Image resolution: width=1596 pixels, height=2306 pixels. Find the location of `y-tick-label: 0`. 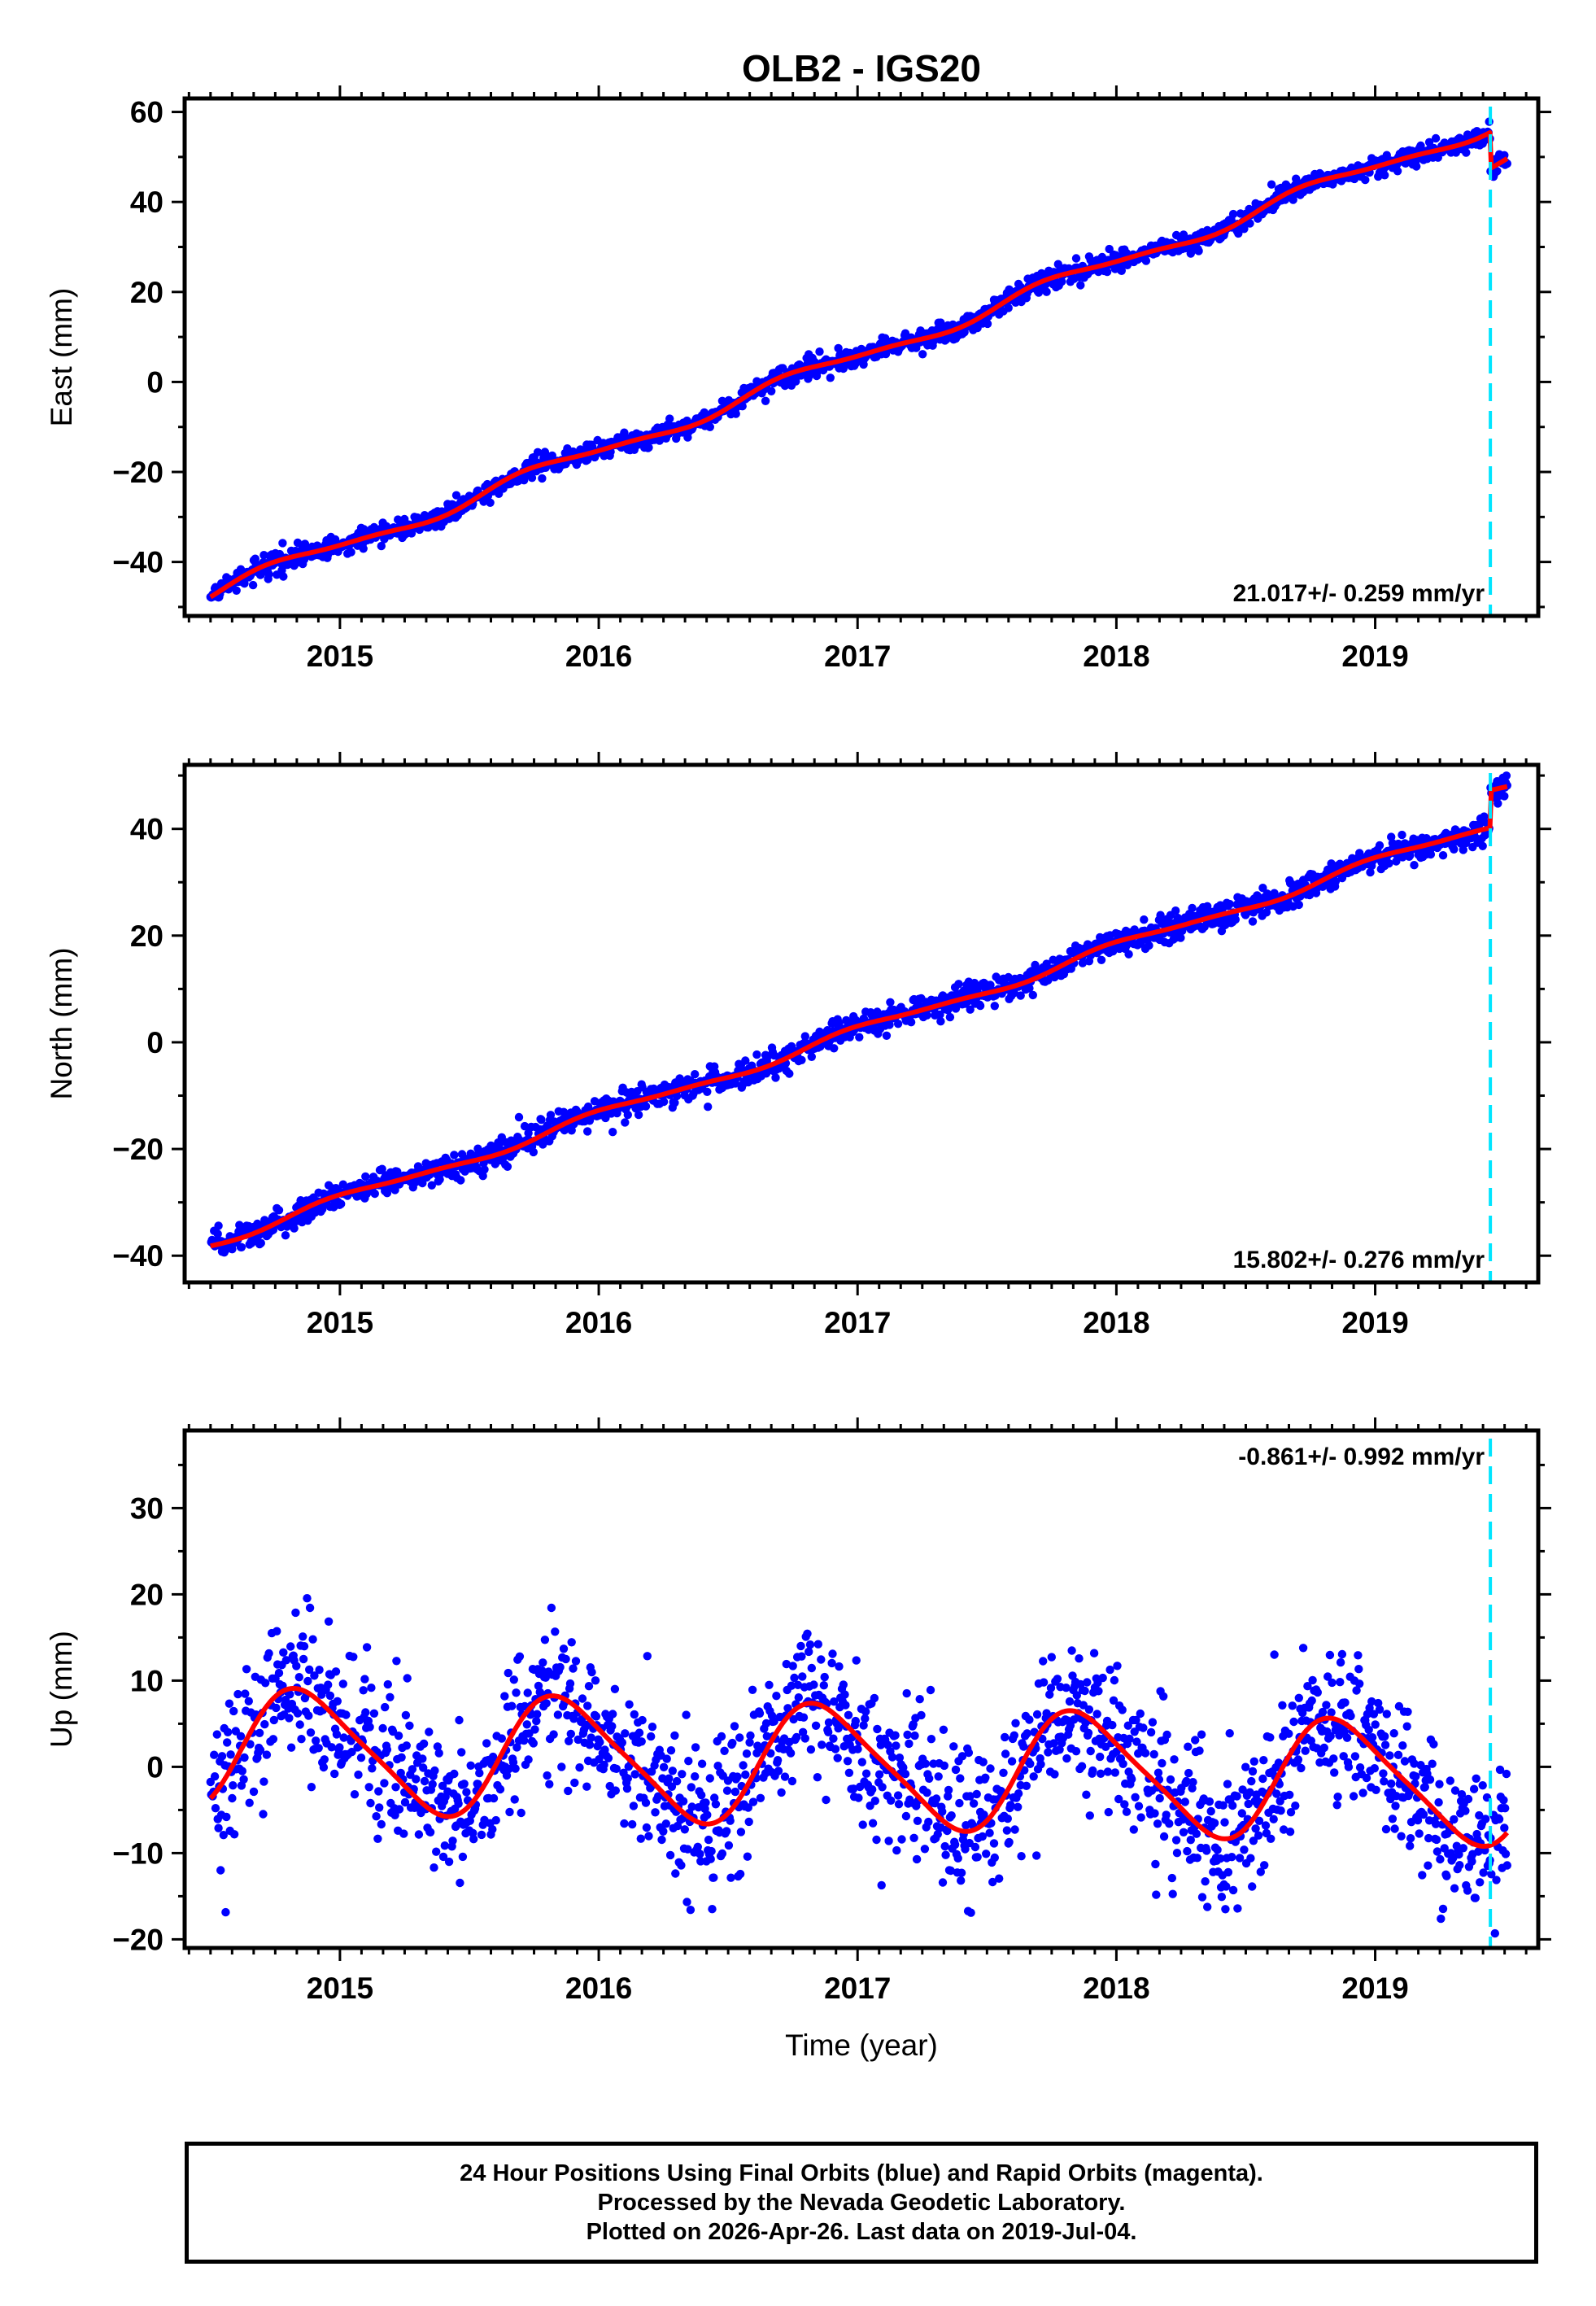

y-tick-label: 0 is located at coordinates (155, 382).